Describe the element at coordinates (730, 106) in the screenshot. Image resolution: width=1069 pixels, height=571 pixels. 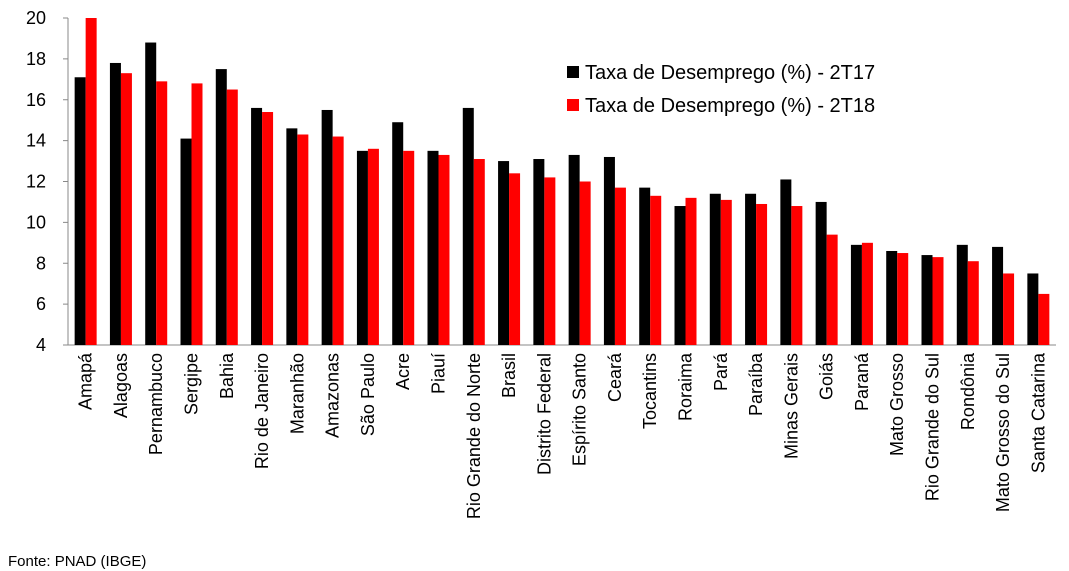
I see `legend-label: Taxa de Desemprego (%) - 2T18` at that location.